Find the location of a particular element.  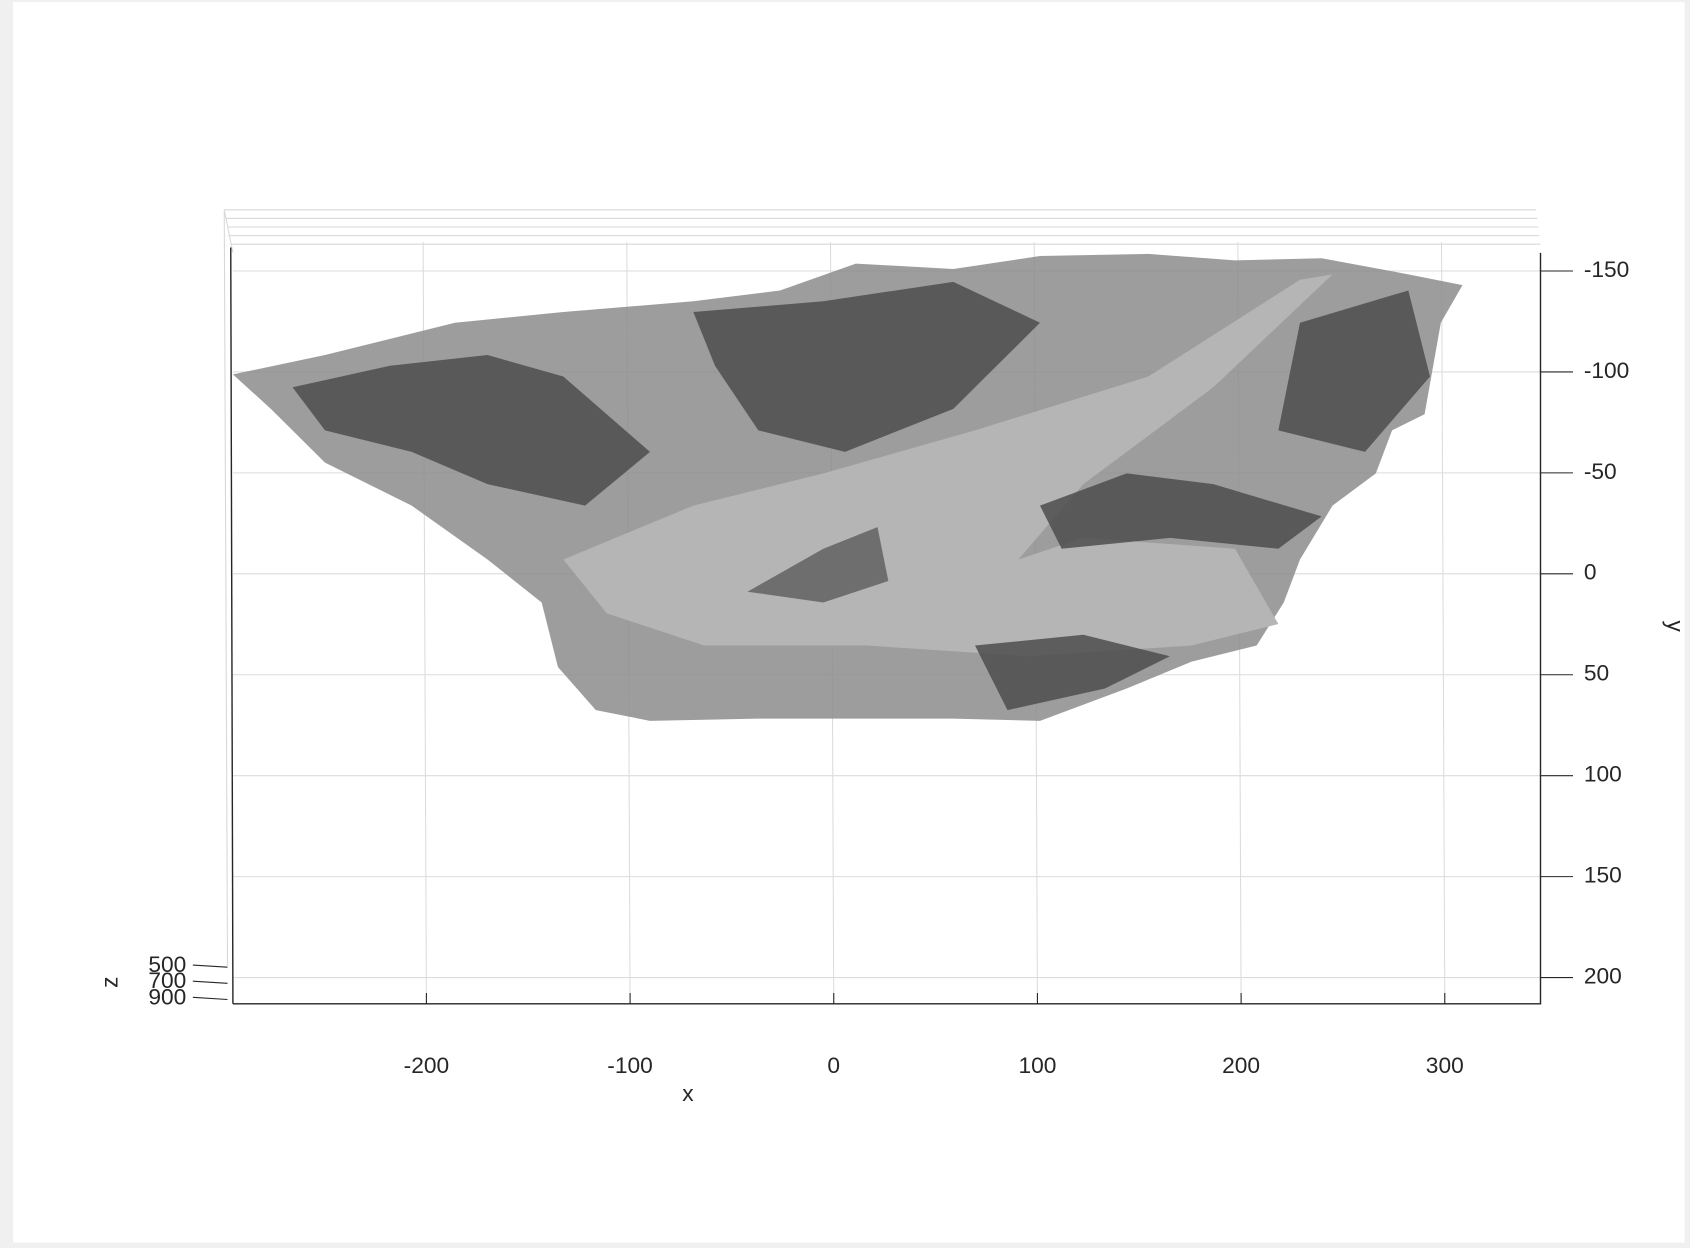

z-tick-label: 900 is located at coordinates (167, 996).